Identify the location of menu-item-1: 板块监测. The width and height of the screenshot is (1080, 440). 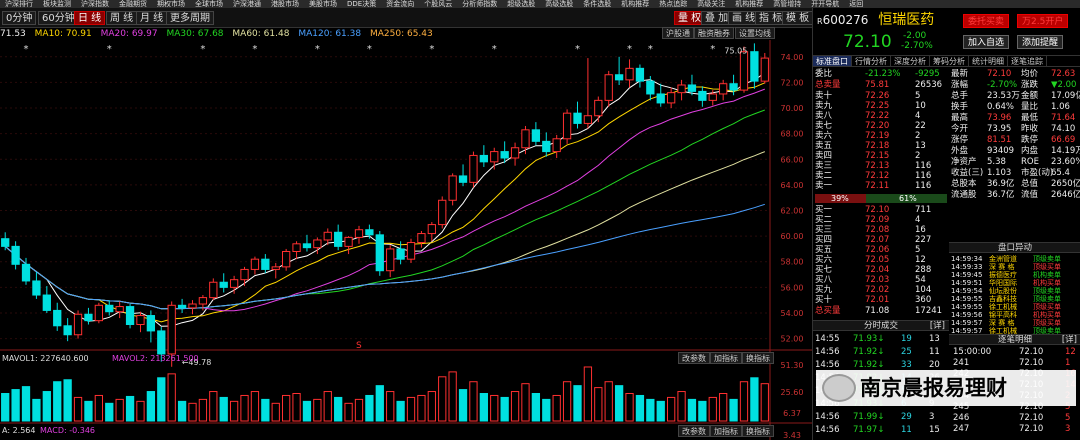
(57, 4).